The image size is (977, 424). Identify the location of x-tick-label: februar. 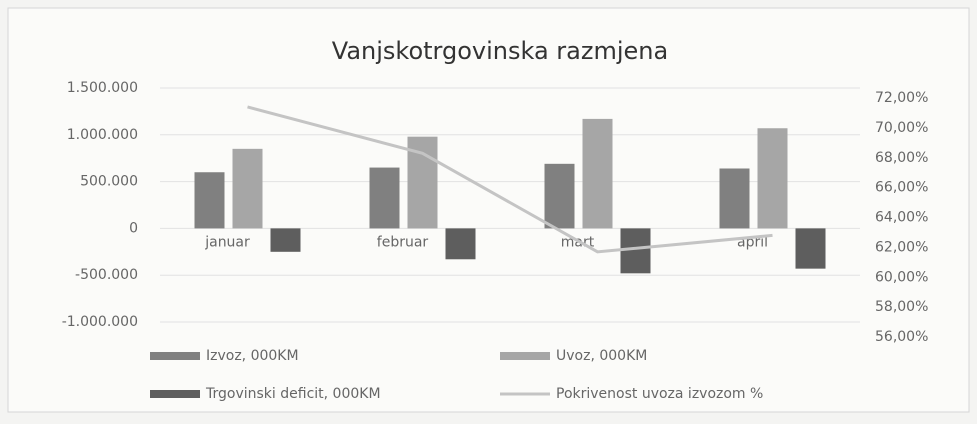
(403, 242).